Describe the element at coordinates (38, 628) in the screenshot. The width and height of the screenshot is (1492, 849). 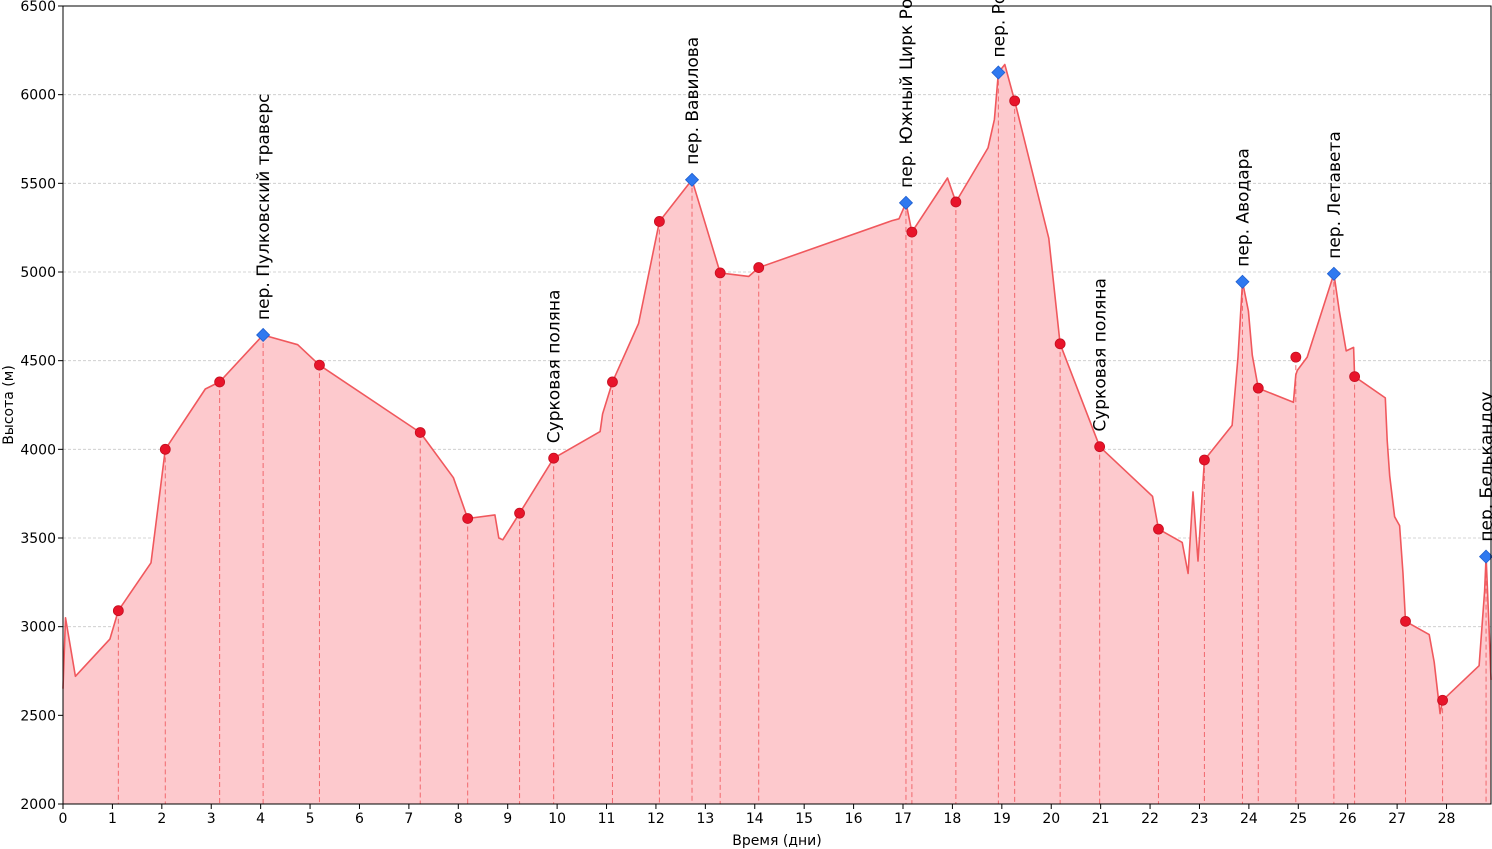
I see `y-tick-label: 3000` at that location.